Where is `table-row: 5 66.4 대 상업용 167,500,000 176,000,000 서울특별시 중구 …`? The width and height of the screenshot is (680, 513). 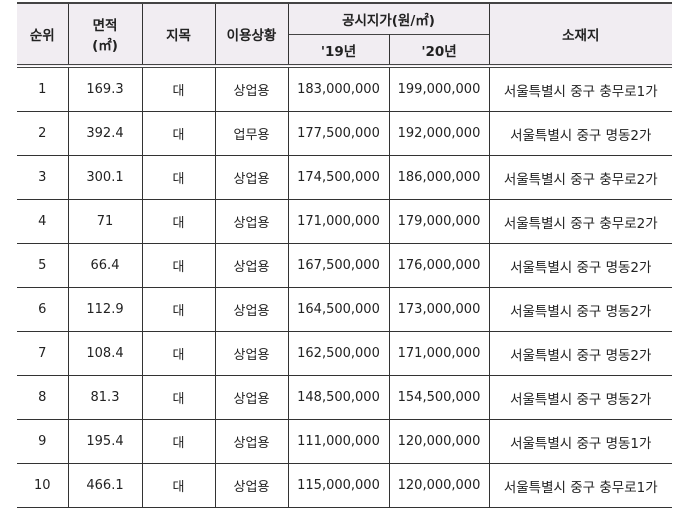 table-row: 5 66.4 대 상업용 167,500,000 176,000,000 서울특별시 중구 … is located at coordinates (344, 265).